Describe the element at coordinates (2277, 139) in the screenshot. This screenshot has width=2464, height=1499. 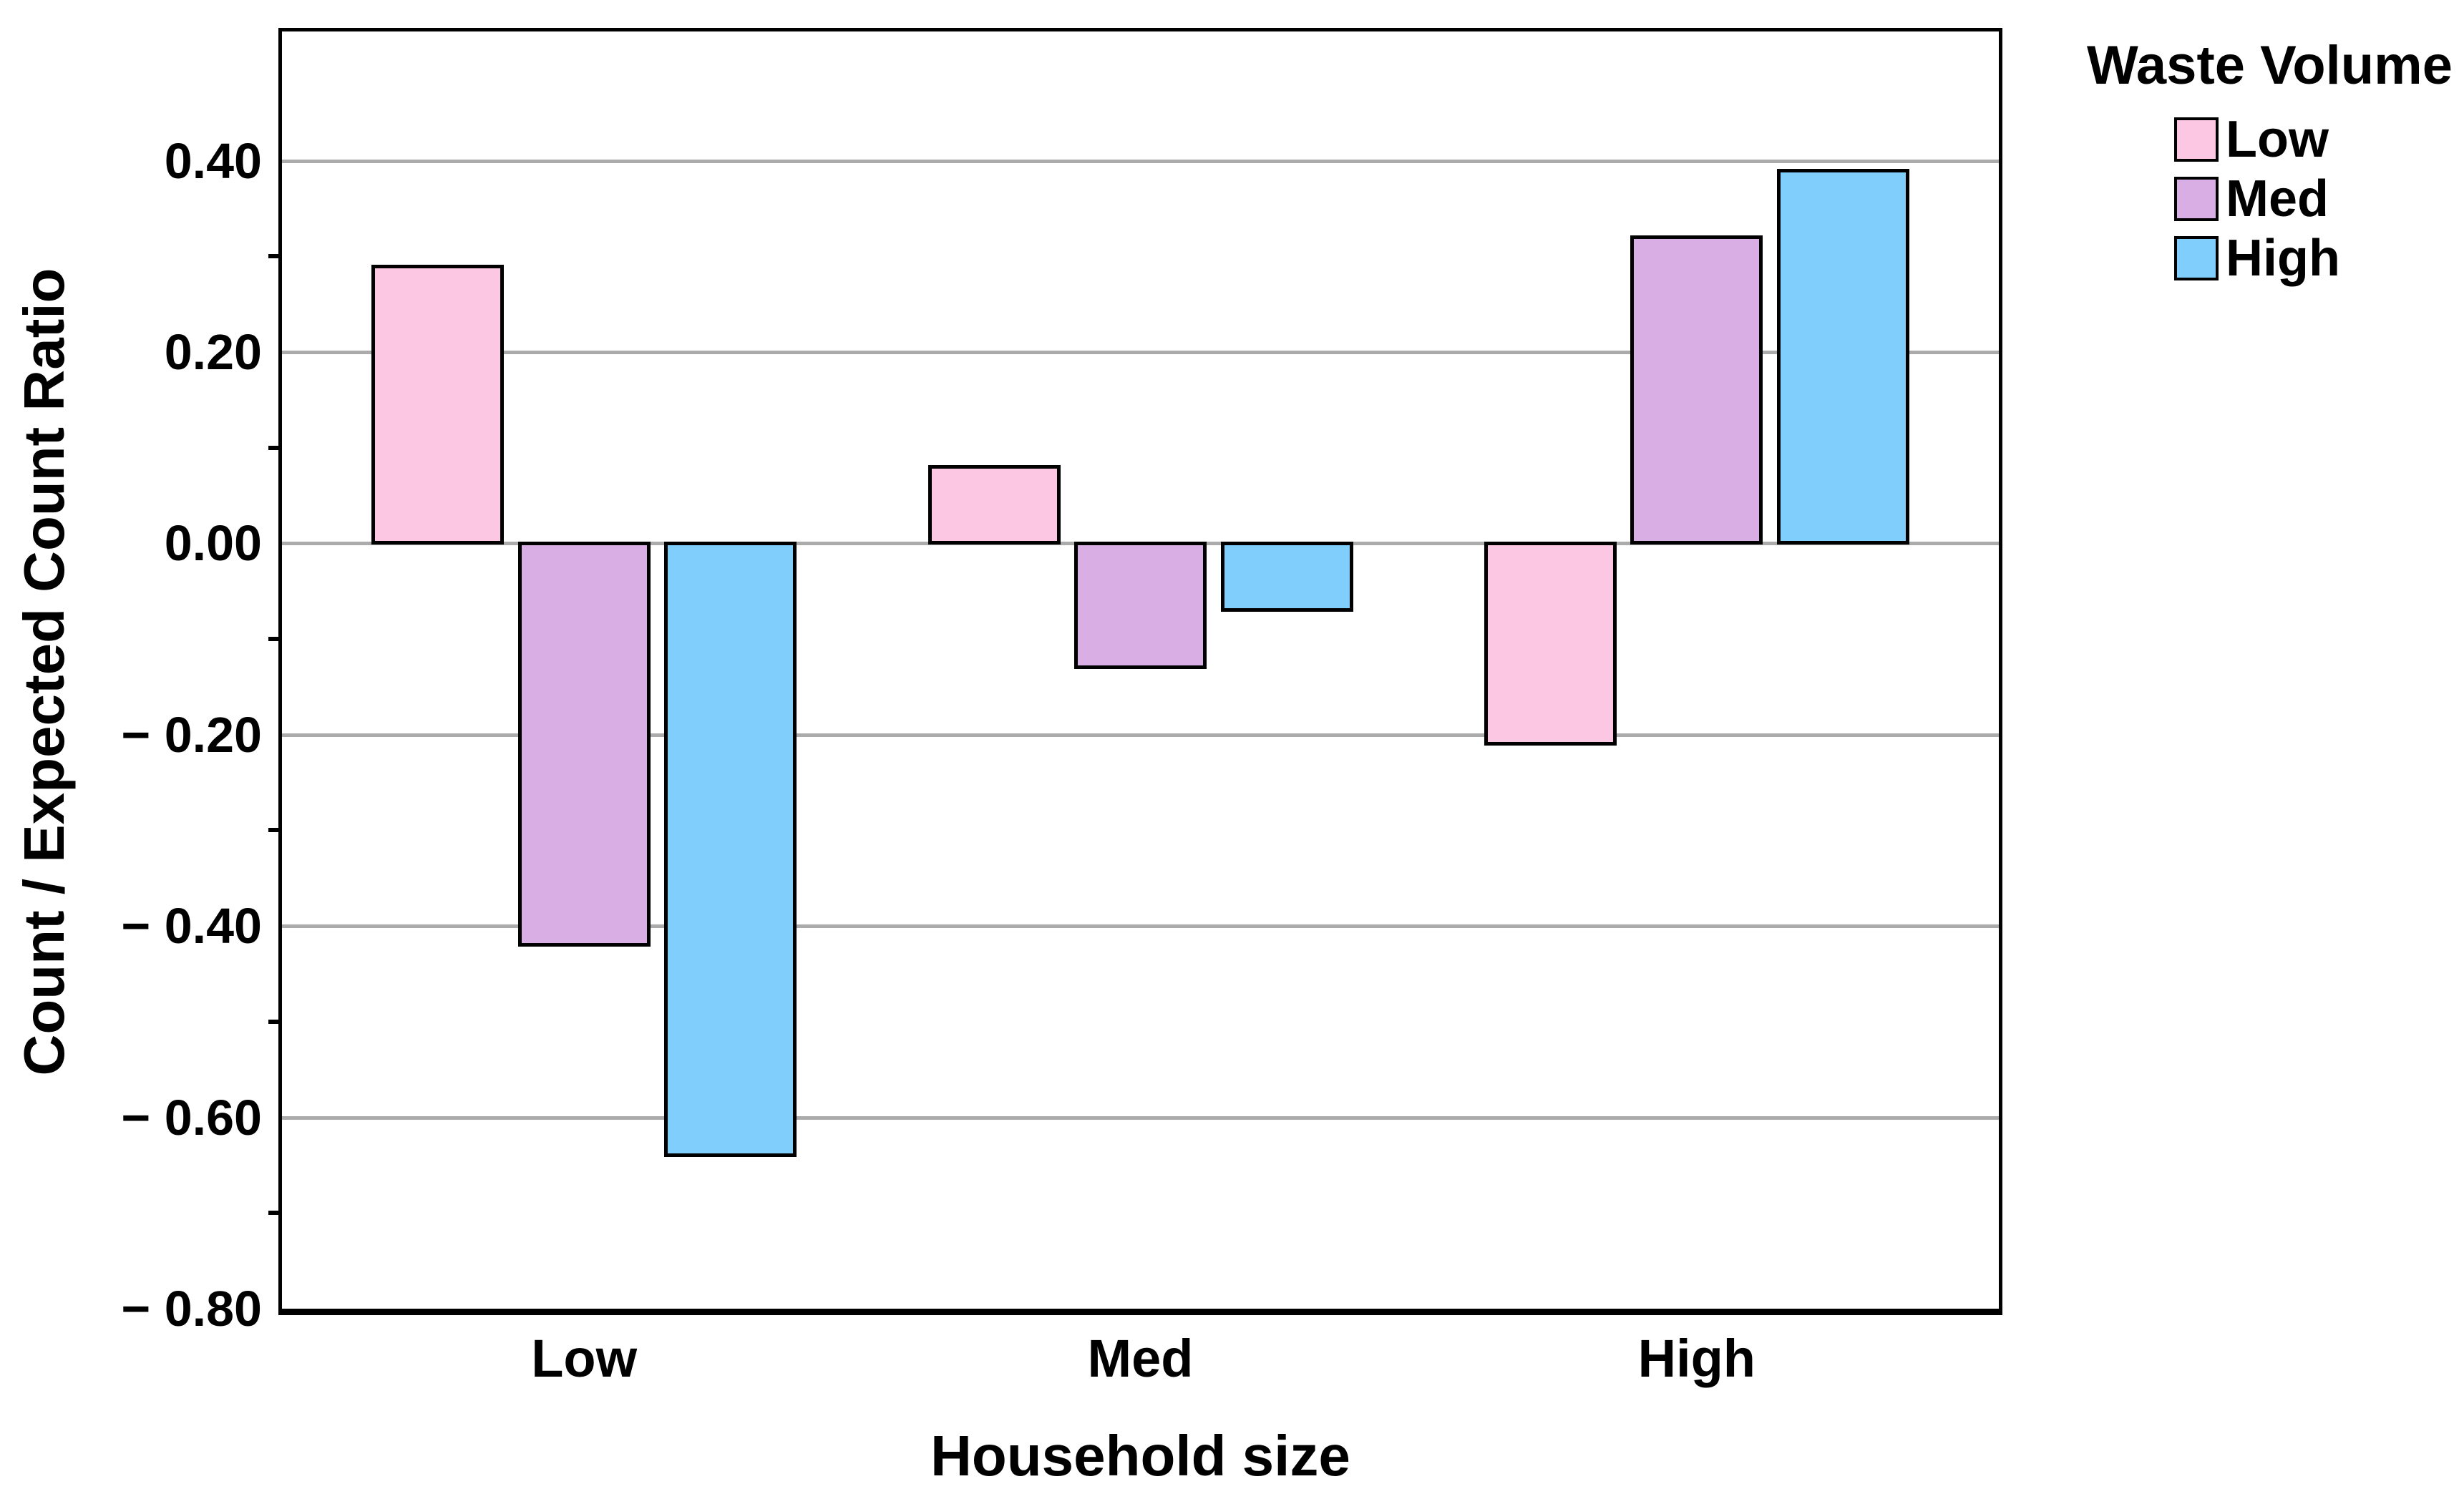
I see `legend-label-low: Low` at that location.